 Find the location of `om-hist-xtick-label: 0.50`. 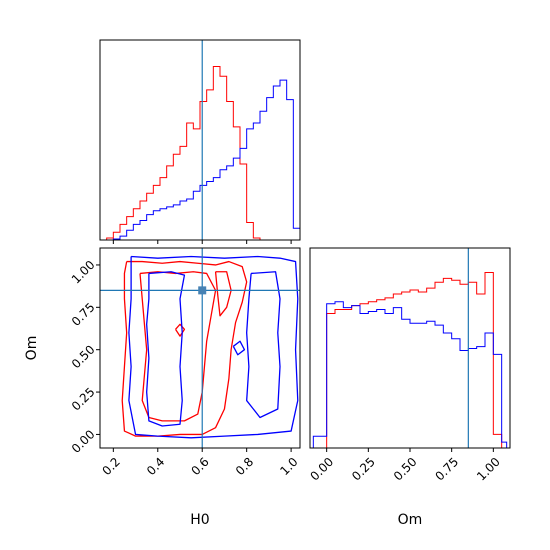

om-hist-xtick-label: 0.50 is located at coordinates (405, 469).